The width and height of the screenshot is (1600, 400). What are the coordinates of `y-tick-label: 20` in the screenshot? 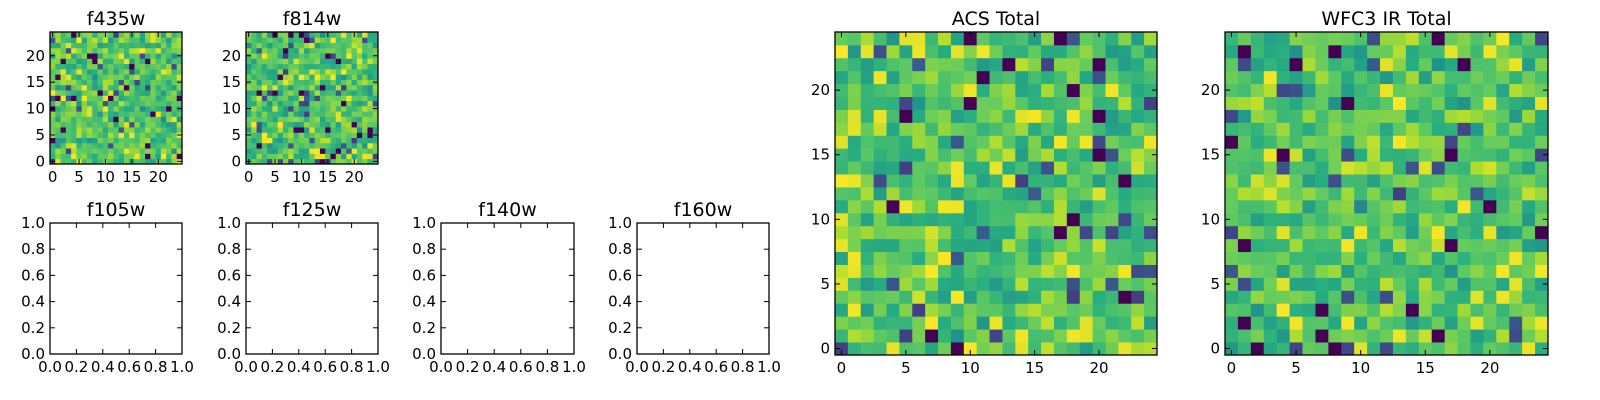 It's located at (820, 90).